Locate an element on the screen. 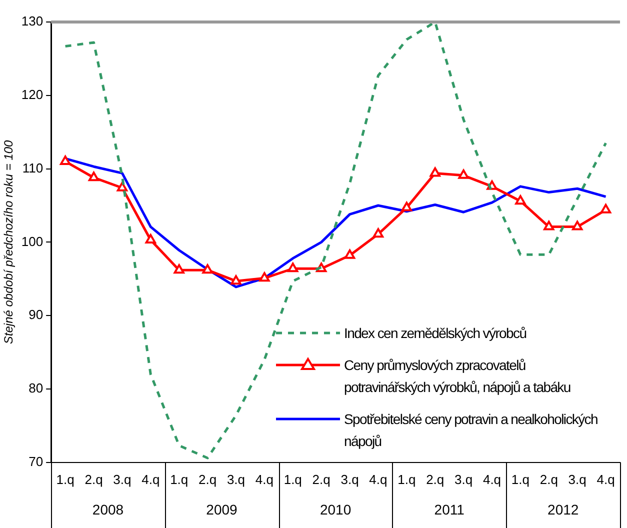 The height and width of the screenshot is (528, 627). legend-label: Index cen zemědělských výrobců is located at coordinates (436, 334).